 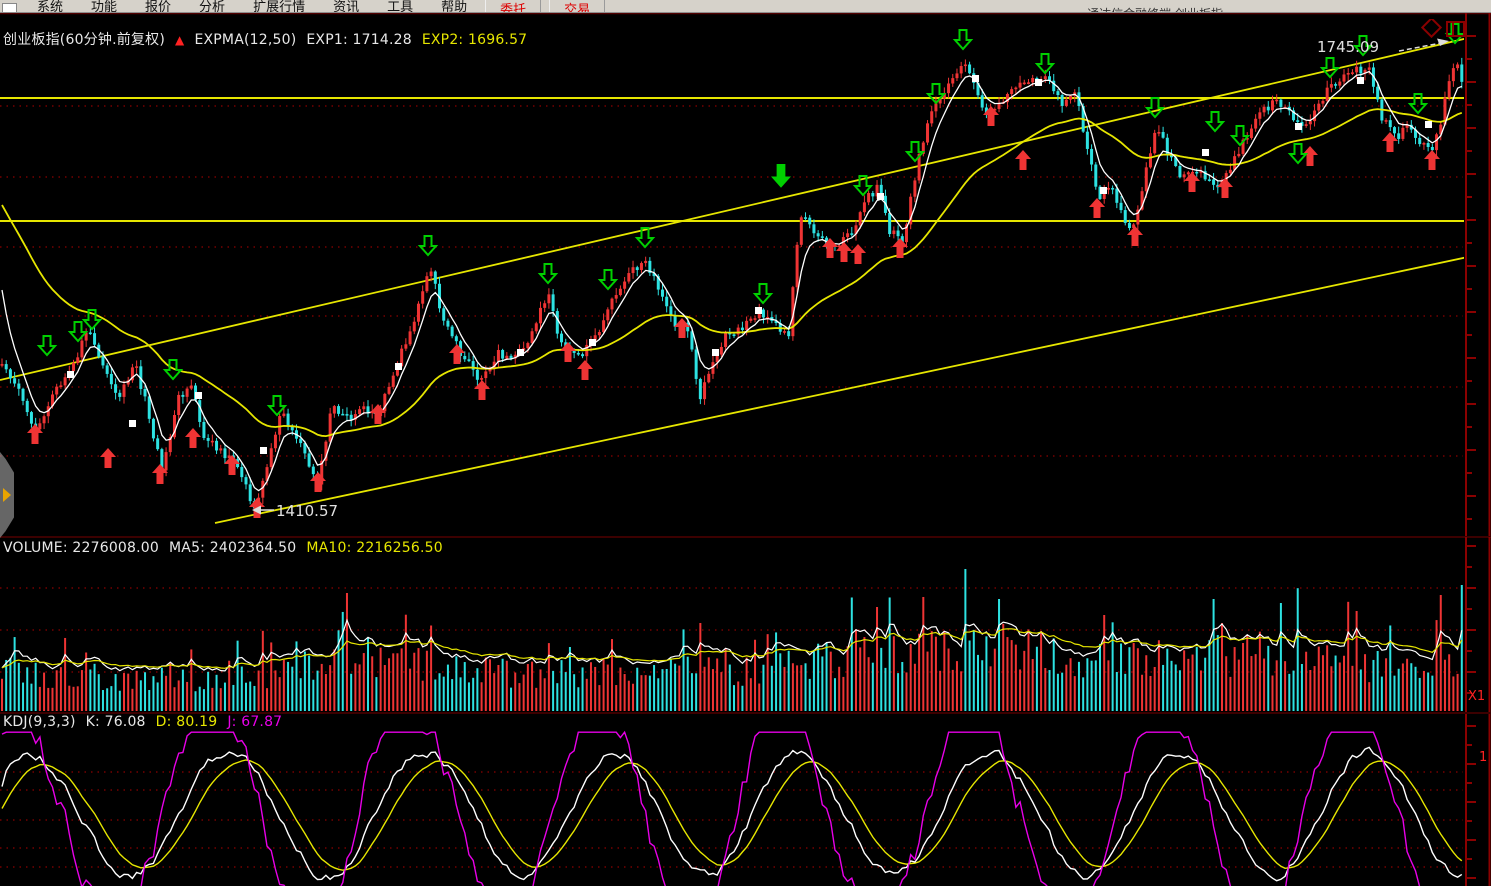 What do you see at coordinates (1477, 696) in the screenshot?
I see `volume-scale-label: X1` at bounding box center [1477, 696].